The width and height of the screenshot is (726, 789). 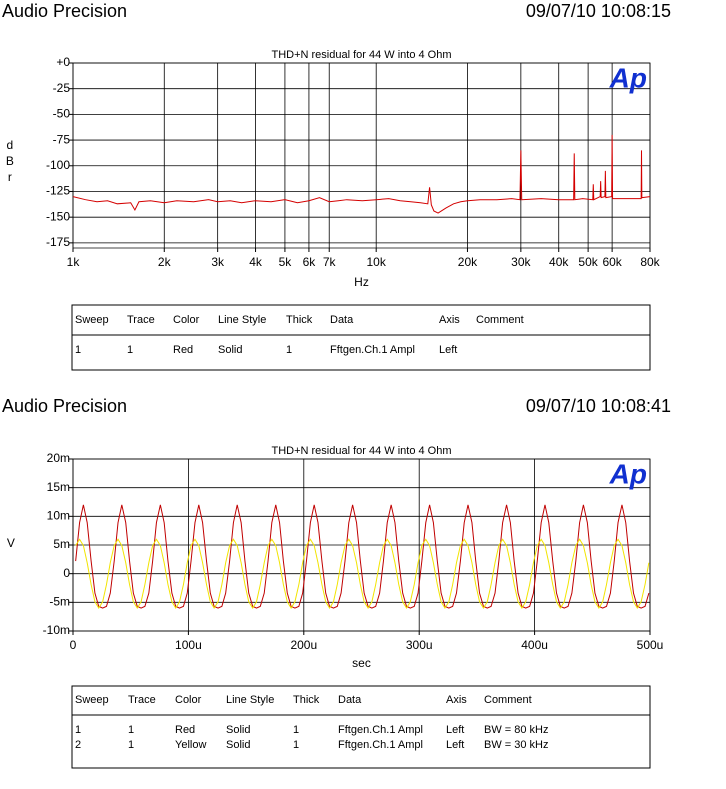 I want to click on y-tick-label: 15m, so click(x=58, y=487).